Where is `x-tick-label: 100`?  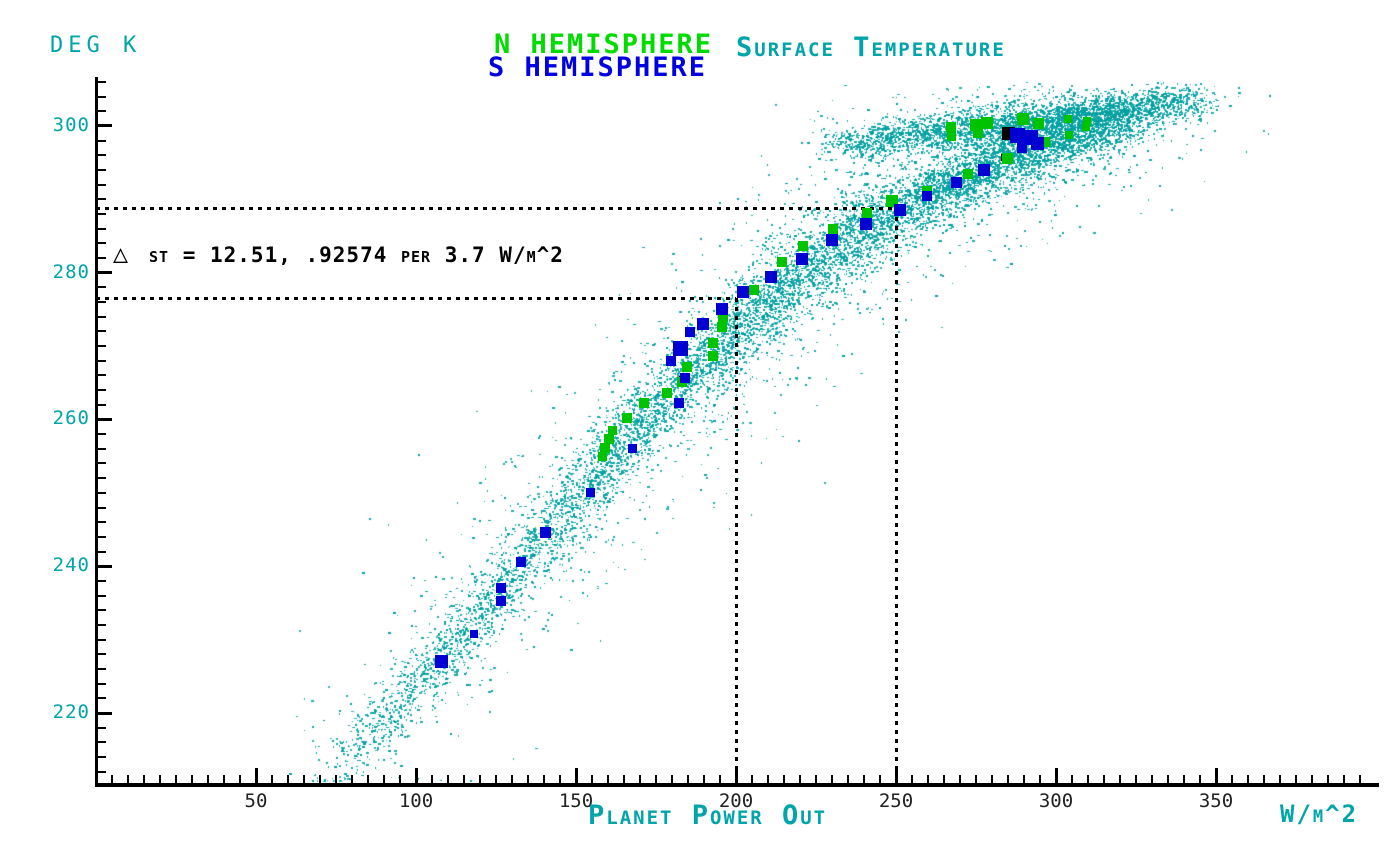
x-tick-label: 100 is located at coordinates (416, 801).